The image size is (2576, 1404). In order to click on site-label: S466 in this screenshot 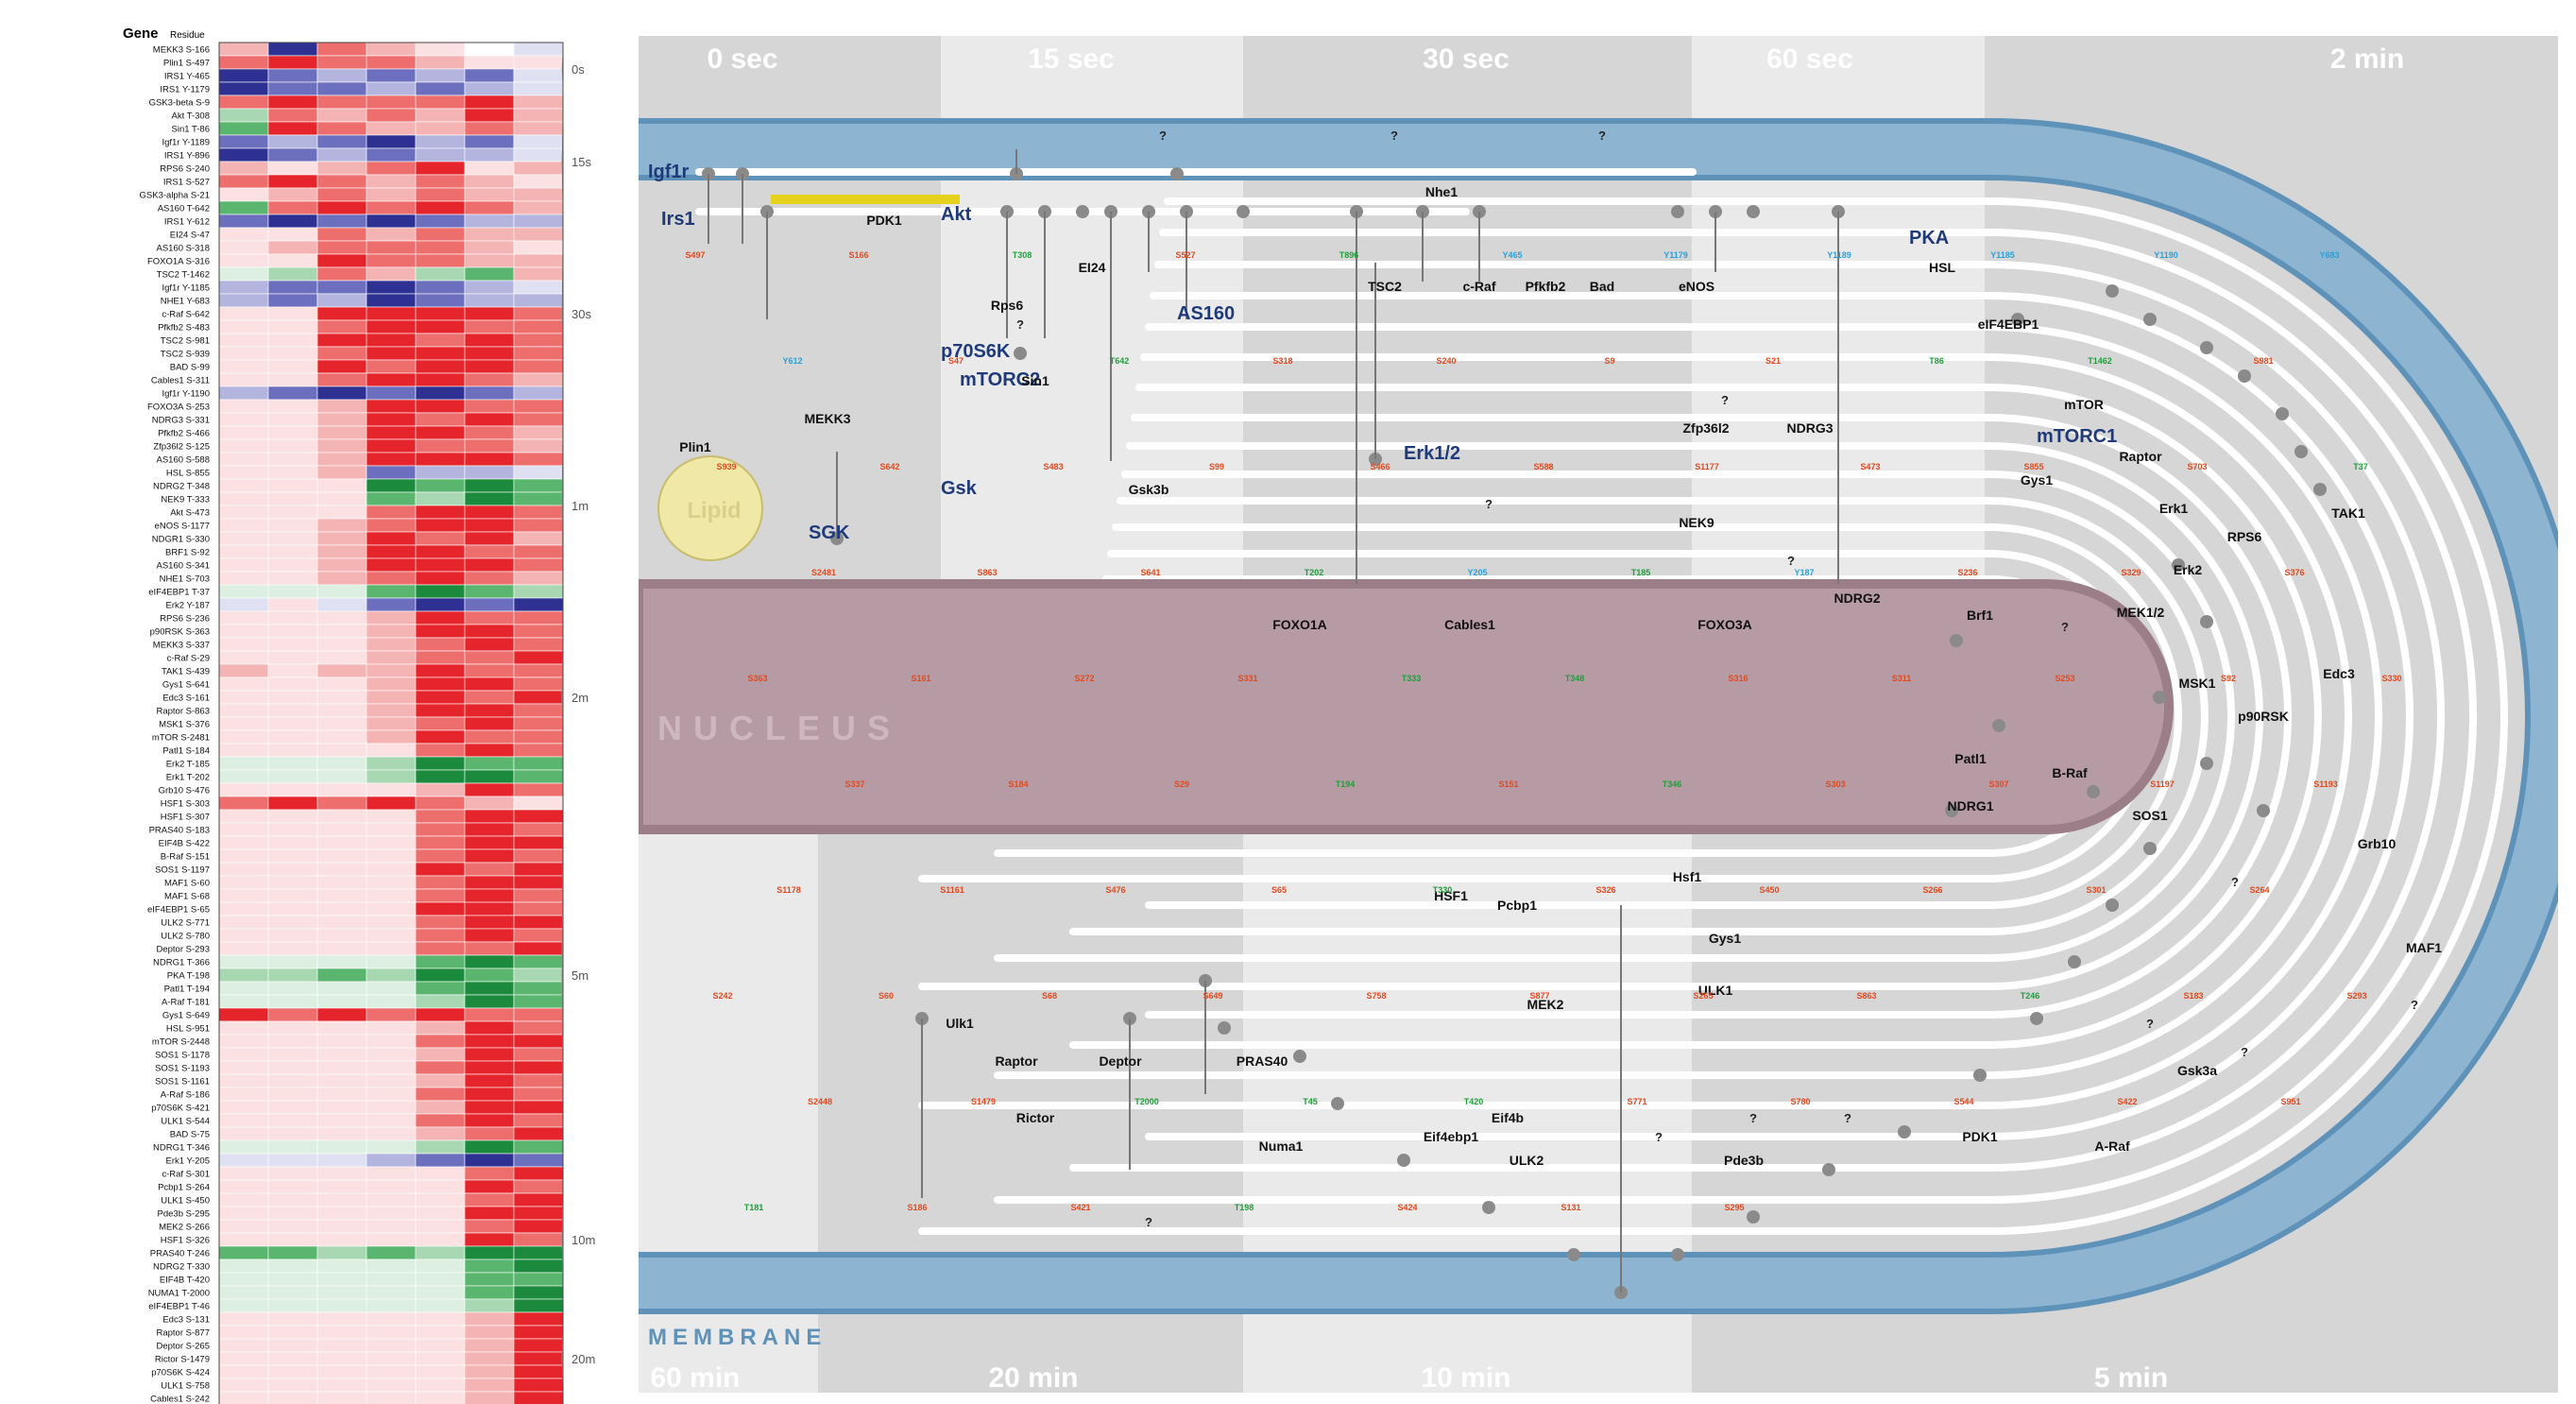, I will do `click(1380, 467)`.